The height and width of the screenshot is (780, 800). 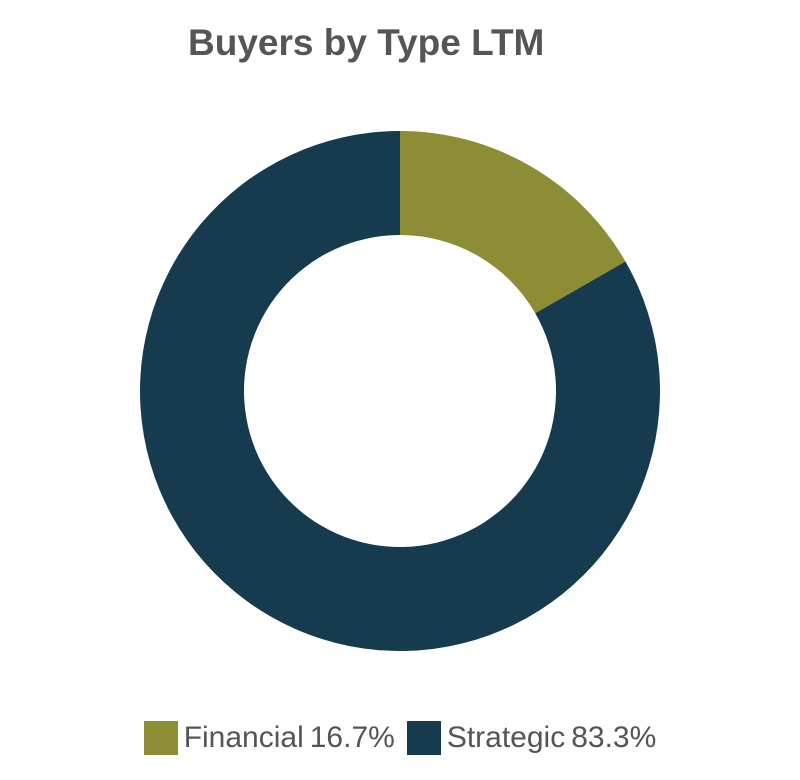 I want to click on legend-swatch-strategic, so click(x=423, y=738).